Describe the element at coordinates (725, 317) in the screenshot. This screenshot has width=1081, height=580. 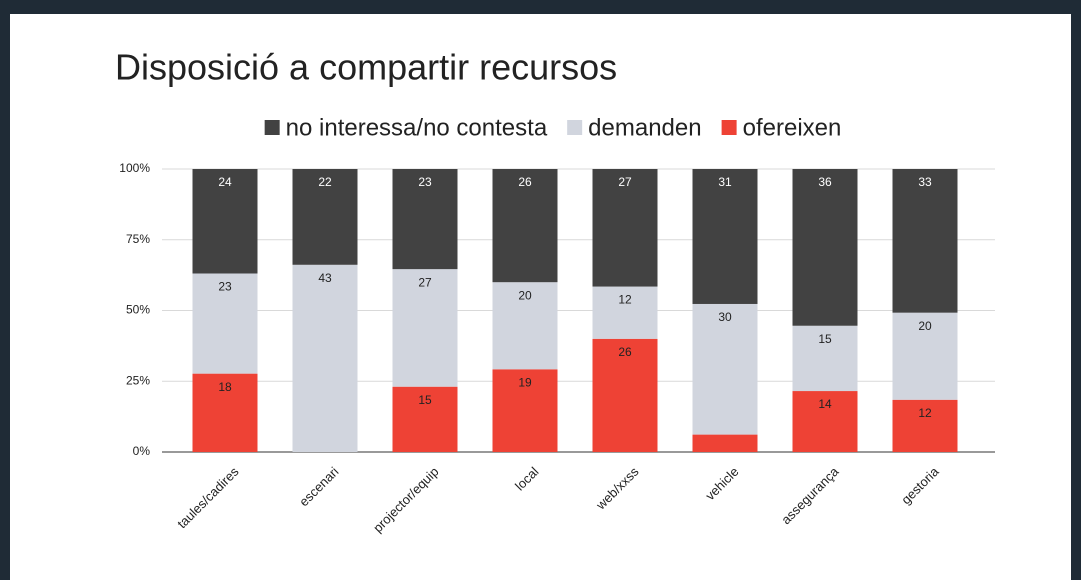
I see `data-label: 30` at that location.